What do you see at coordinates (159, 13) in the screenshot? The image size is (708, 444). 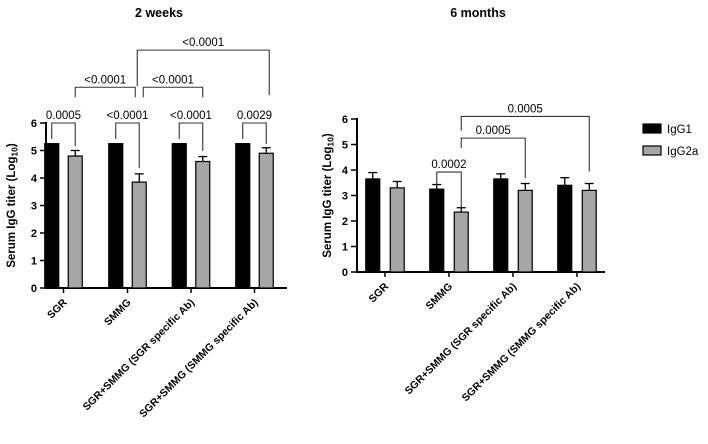 I see `chart-title: 2 weeks` at bounding box center [159, 13].